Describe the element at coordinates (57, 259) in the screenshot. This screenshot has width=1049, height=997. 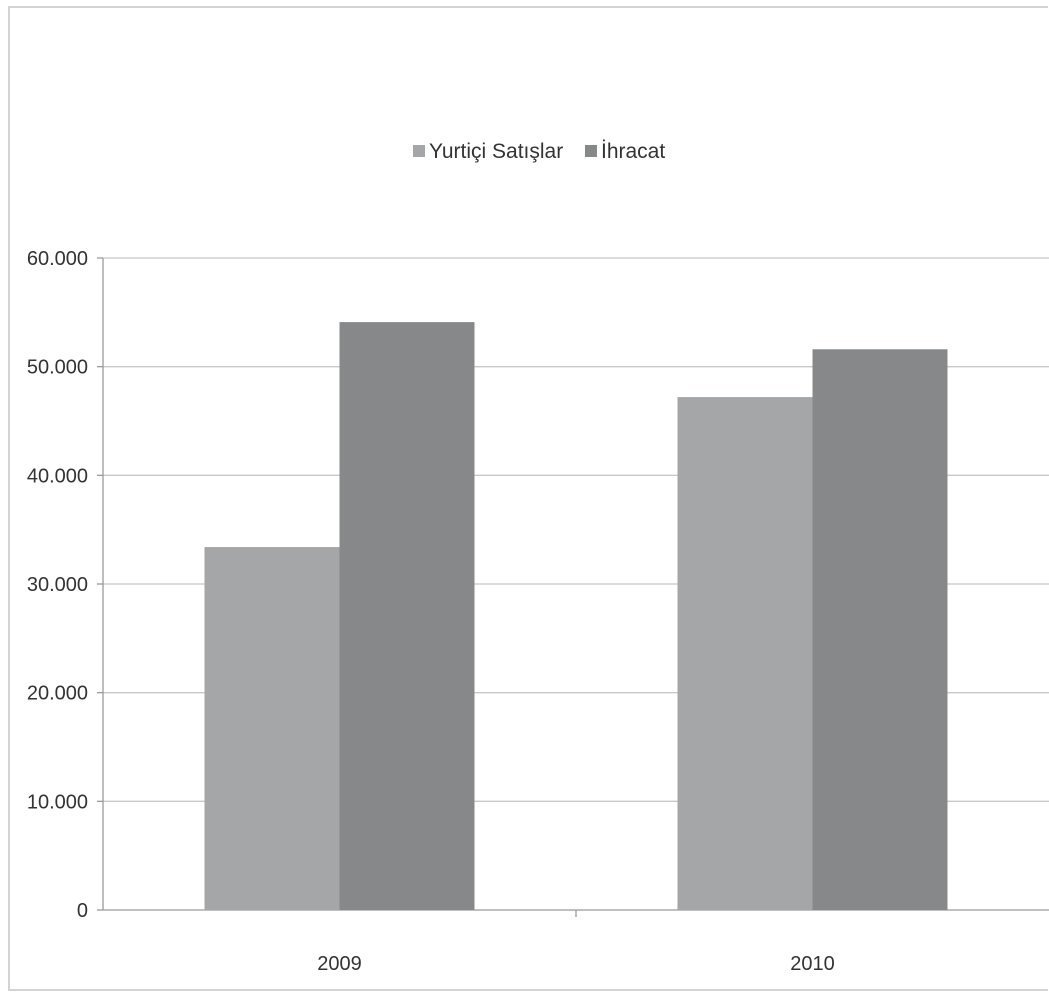
I see `y-tick-label: 60.000` at that location.